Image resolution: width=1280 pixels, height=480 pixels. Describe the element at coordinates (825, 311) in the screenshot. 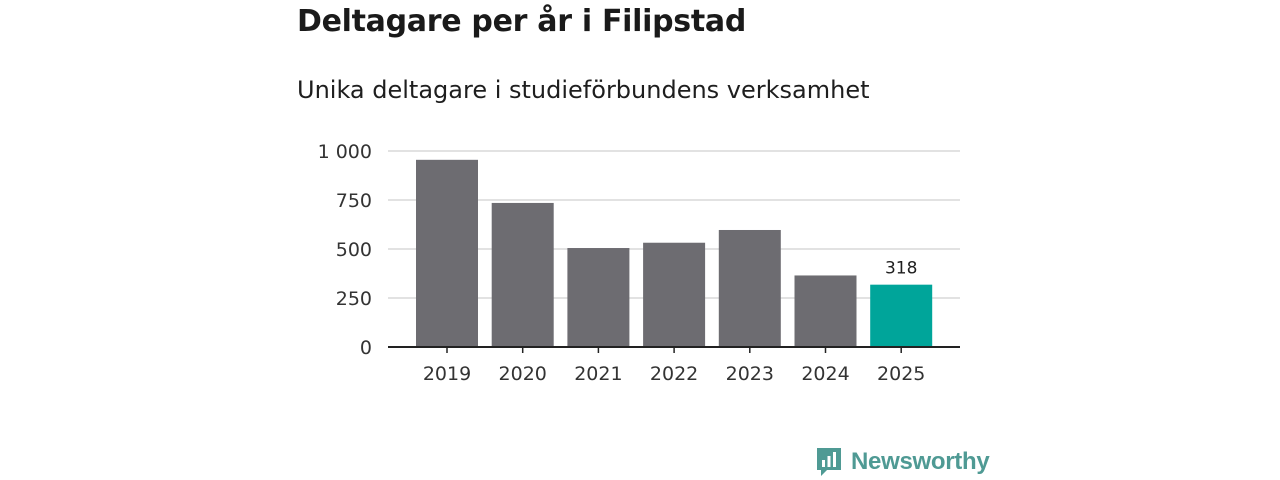

I see `bar-2024` at that location.